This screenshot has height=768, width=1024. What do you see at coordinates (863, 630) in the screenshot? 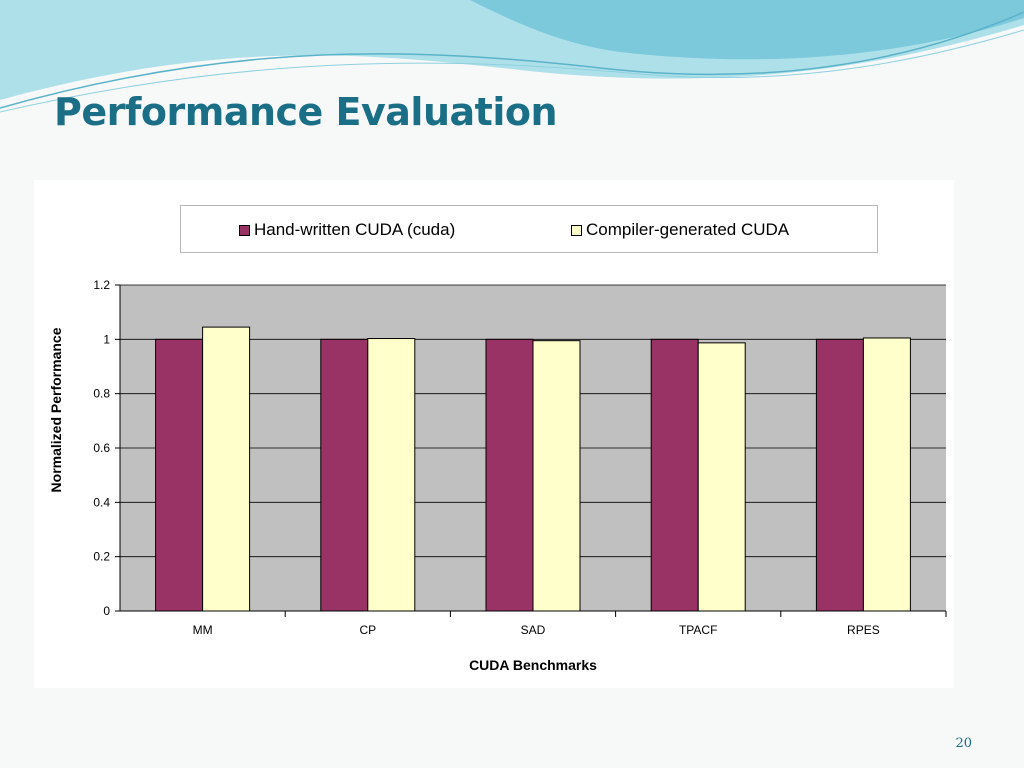
I see `x-tick-label: RPES` at bounding box center [863, 630].